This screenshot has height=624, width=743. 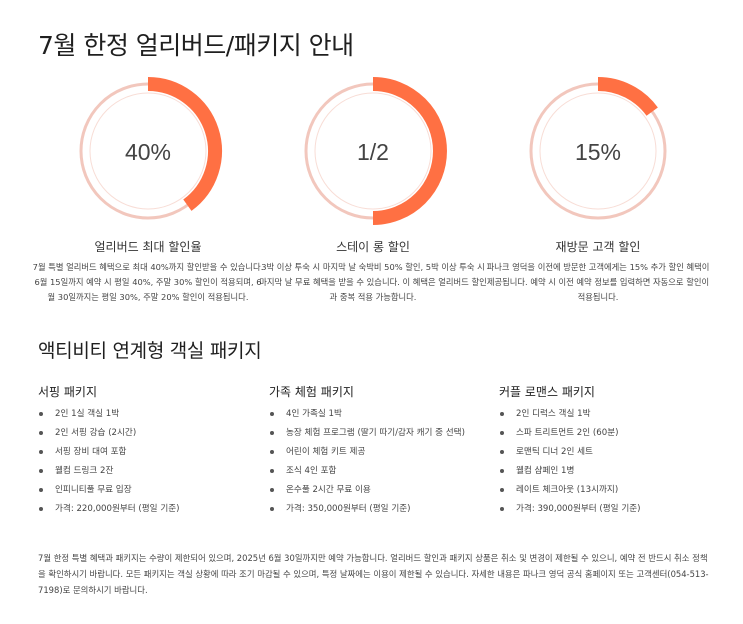 What do you see at coordinates (149, 433) in the screenshot?
I see `list-item: 2인 서핑 강습 (2시간)` at bounding box center [149, 433].